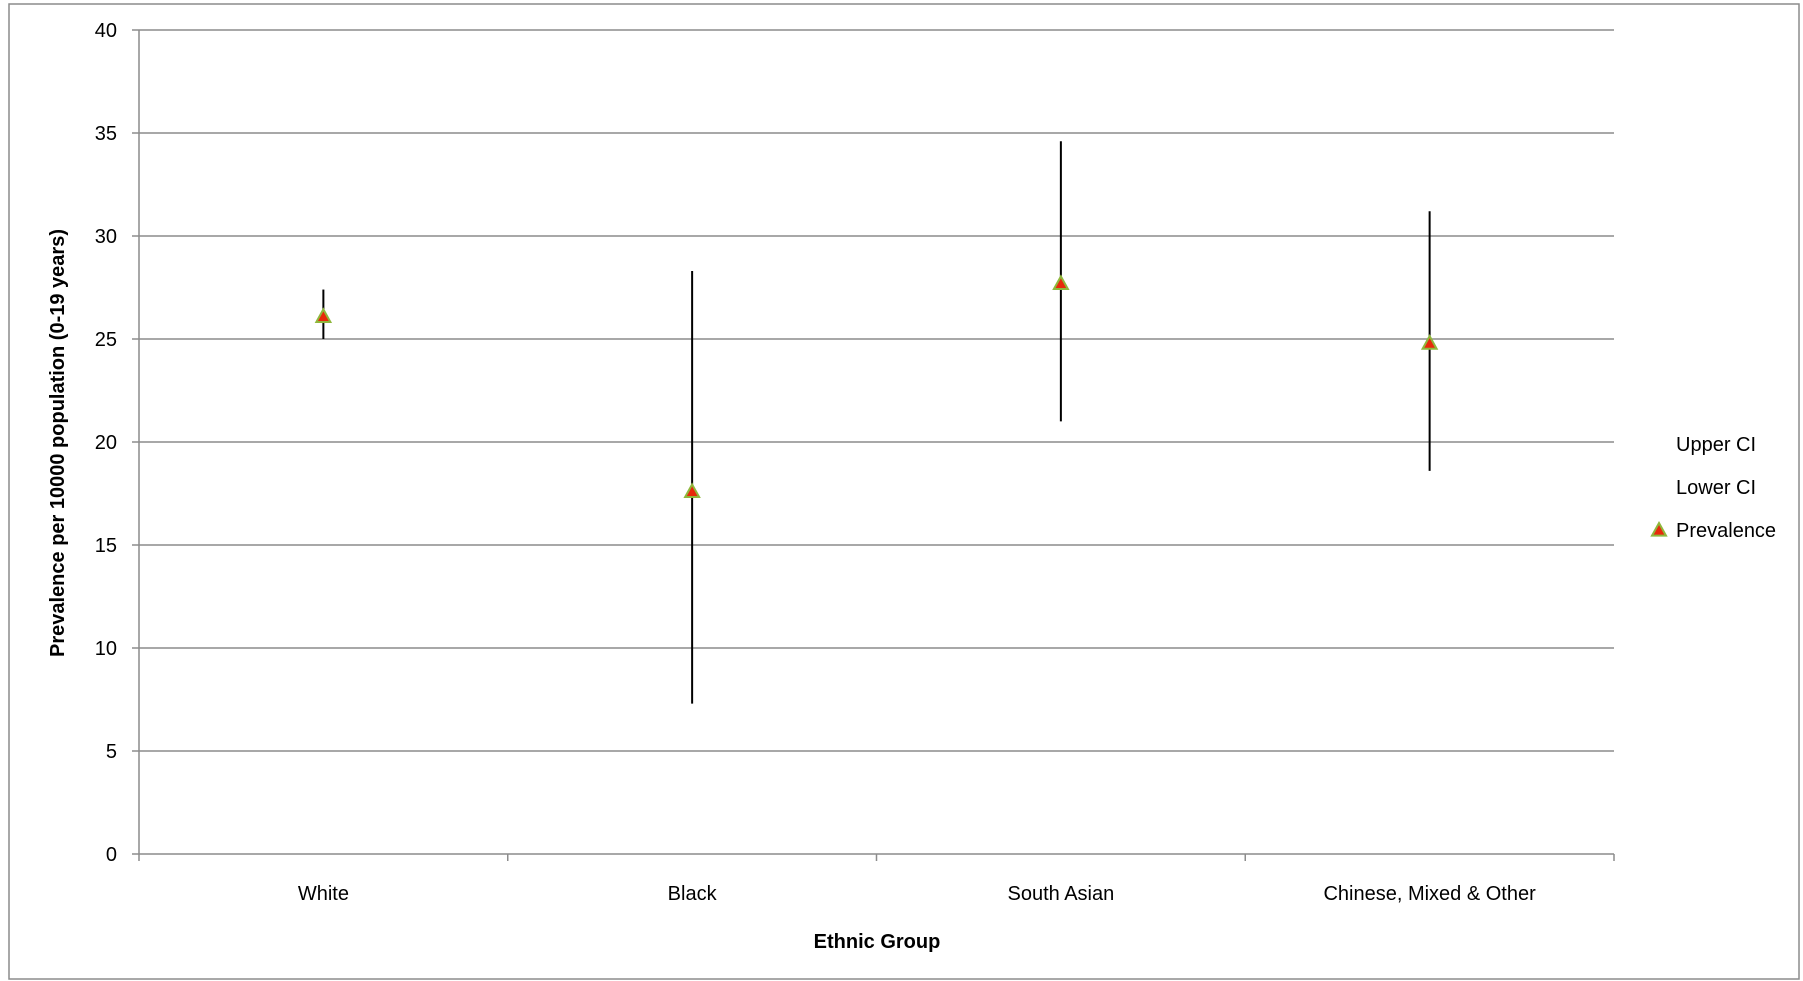 The height and width of the screenshot is (981, 1803). What do you see at coordinates (877, 942) in the screenshot?
I see `x-axis-title: Ethnic Group` at bounding box center [877, 942].